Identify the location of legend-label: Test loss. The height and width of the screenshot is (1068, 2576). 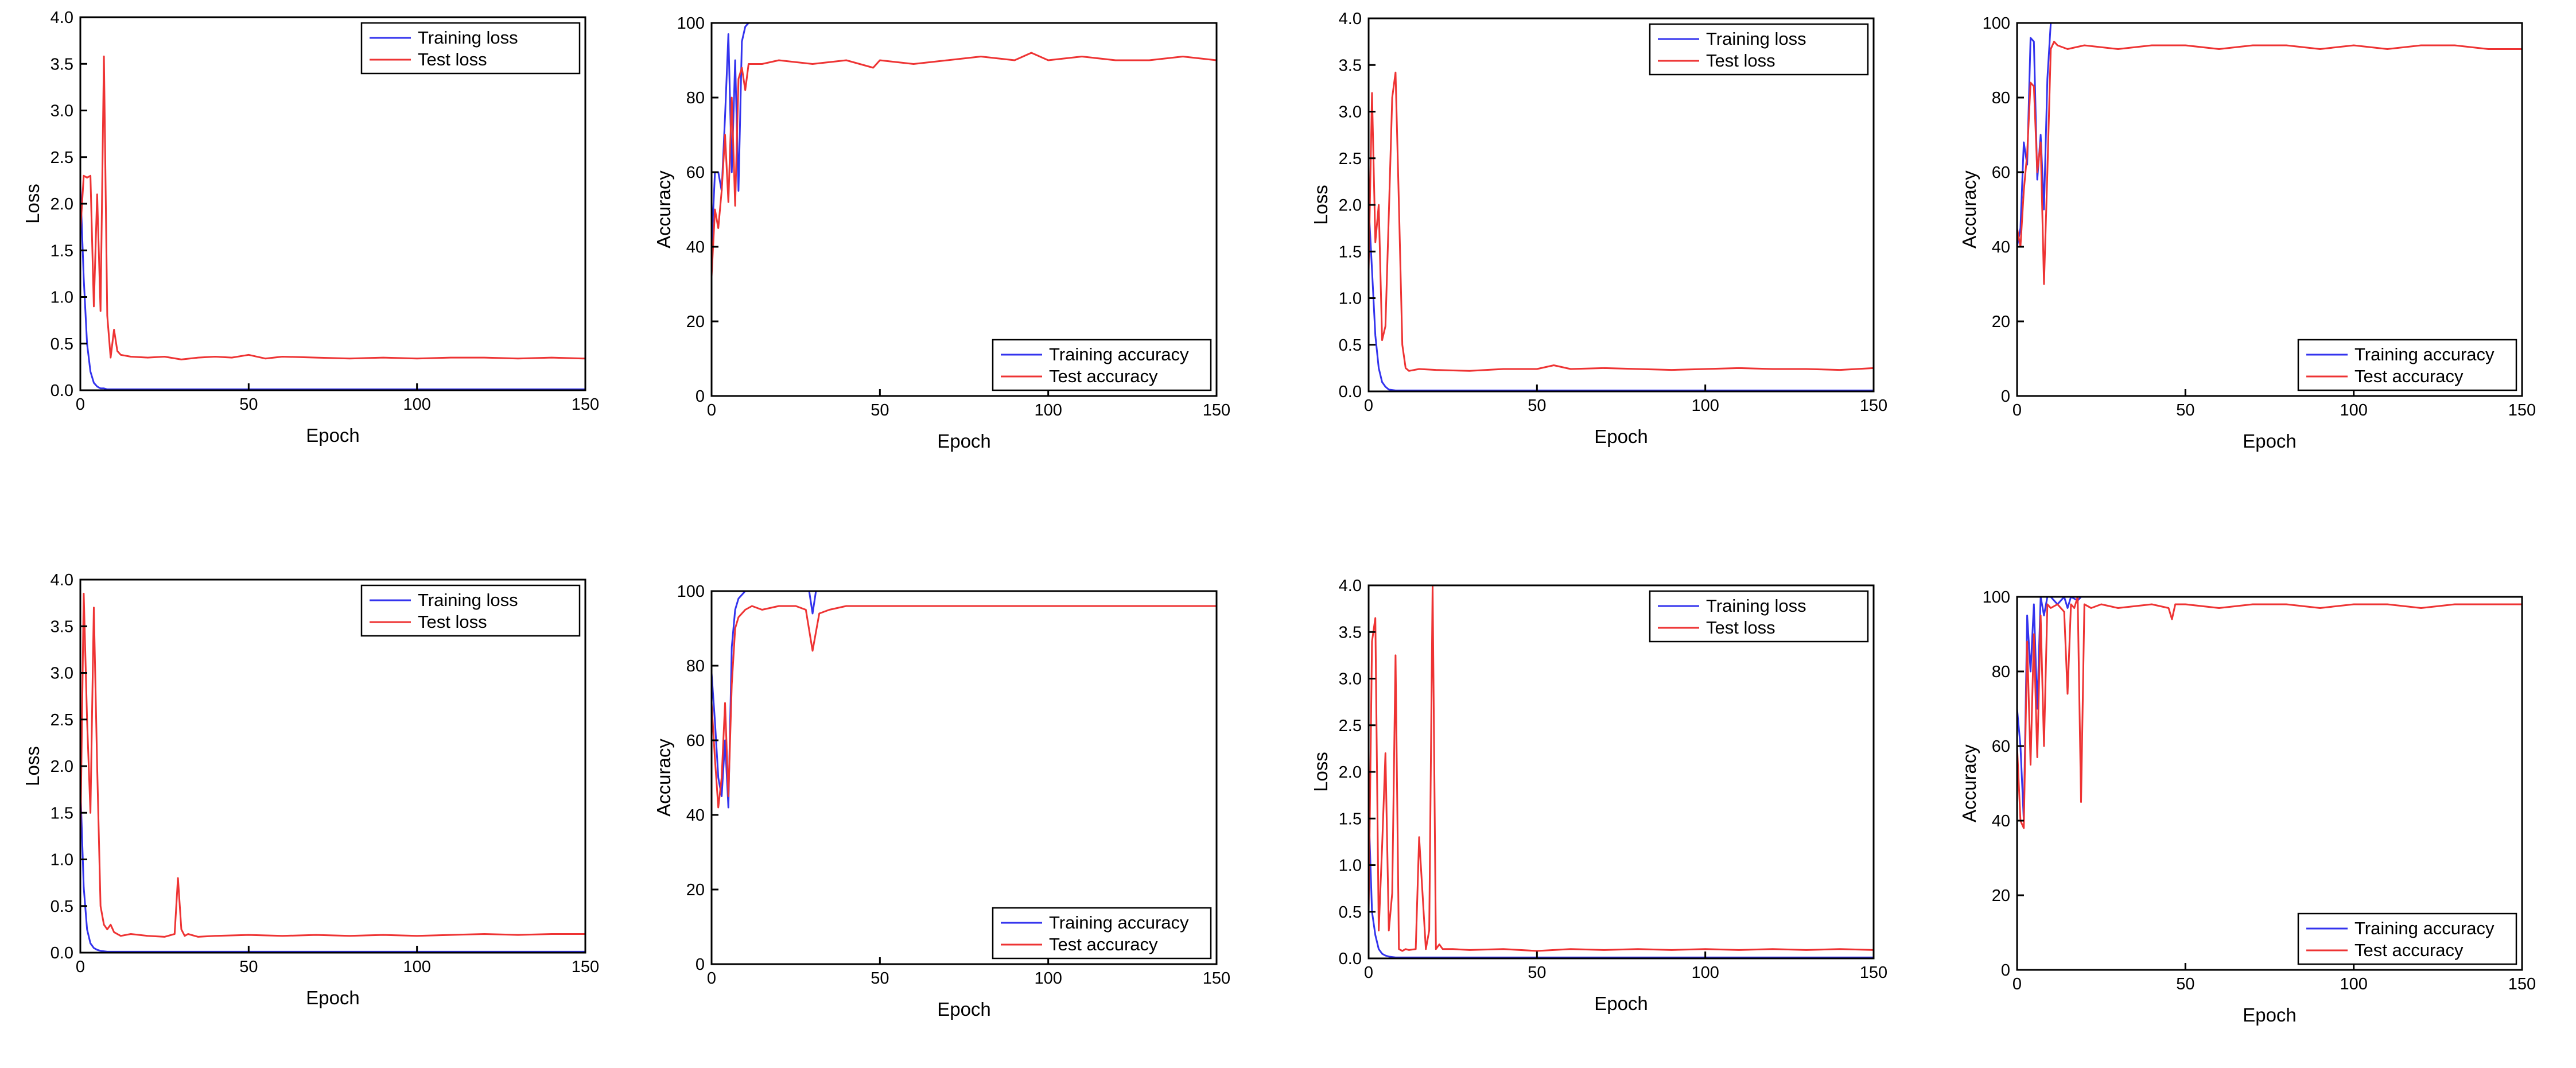
(1740, 628).